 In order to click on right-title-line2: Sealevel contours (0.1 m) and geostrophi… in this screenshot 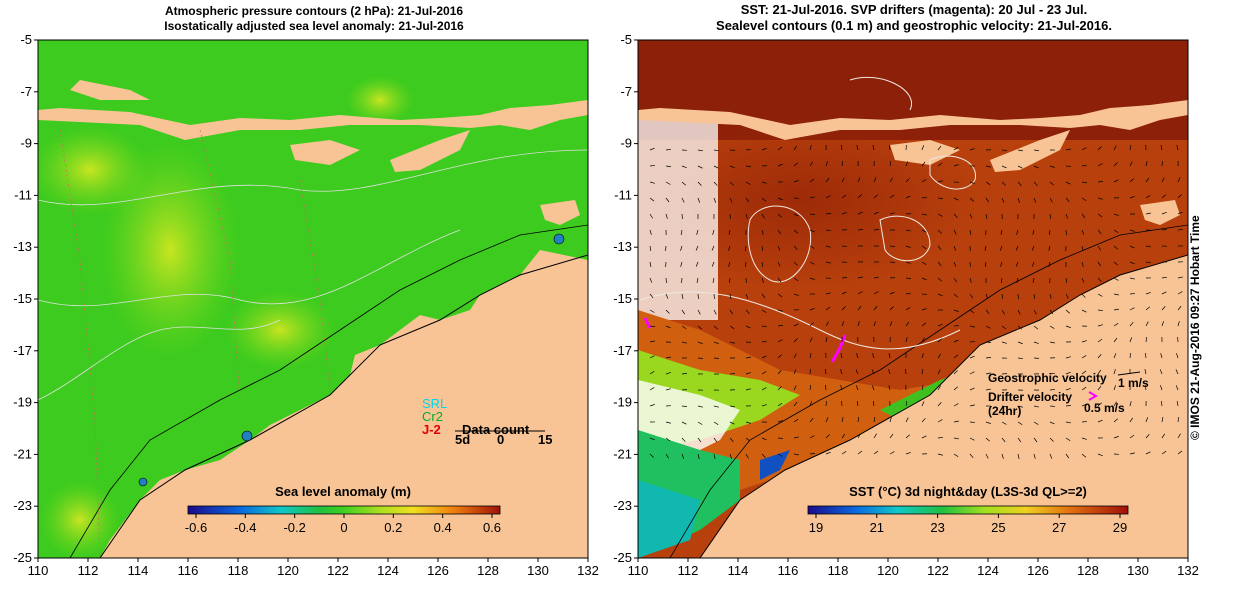, I will do `click(914, 25)`.